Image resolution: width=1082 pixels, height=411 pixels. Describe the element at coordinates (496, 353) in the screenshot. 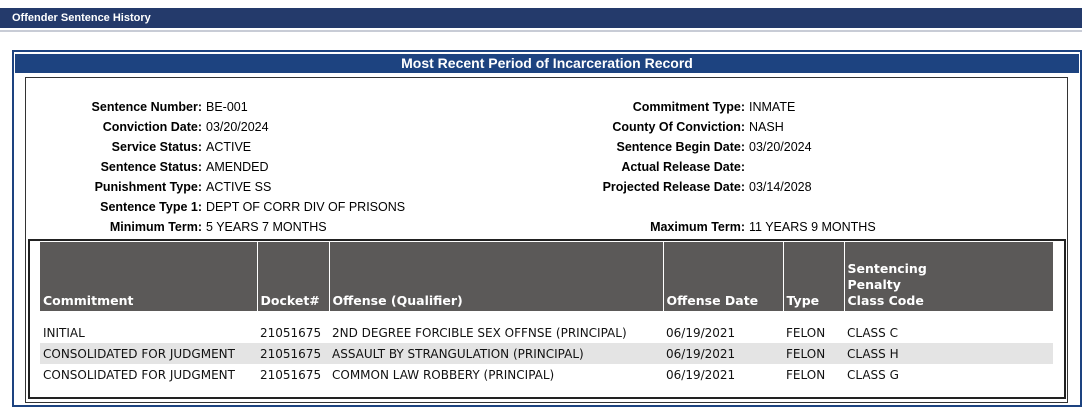

I see `table-cell: ASSAULT BY STRANGULATION (PRINCIPAL)` at that location.